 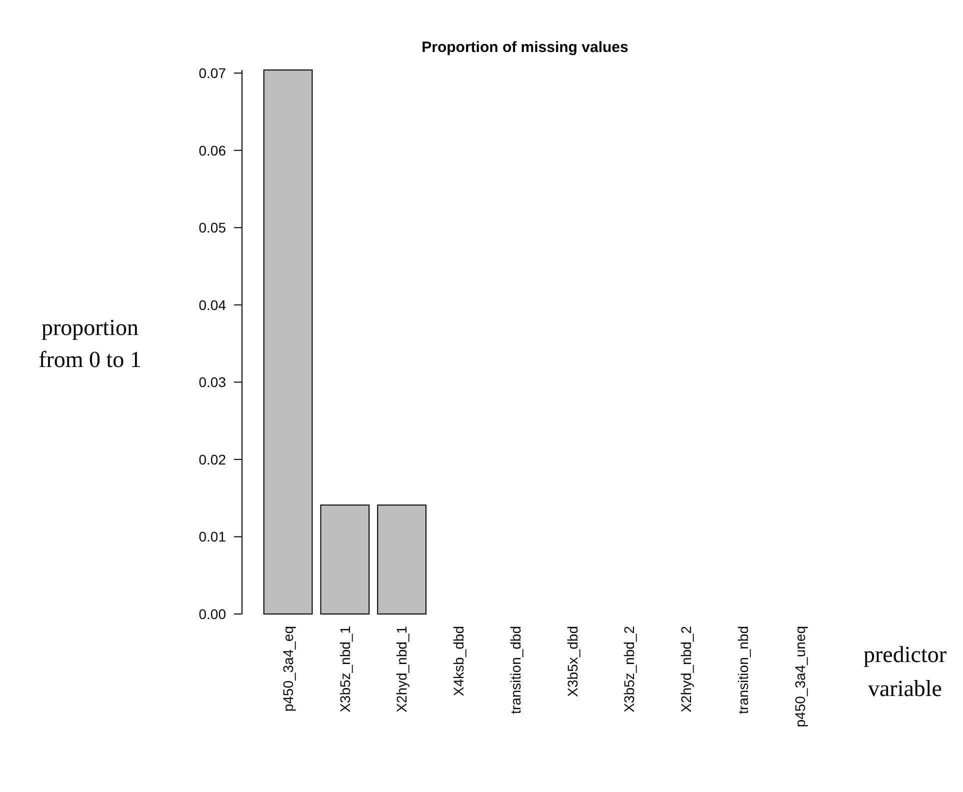 I want to click on y-tick-label: 0.04, so click(x=212, y=304).